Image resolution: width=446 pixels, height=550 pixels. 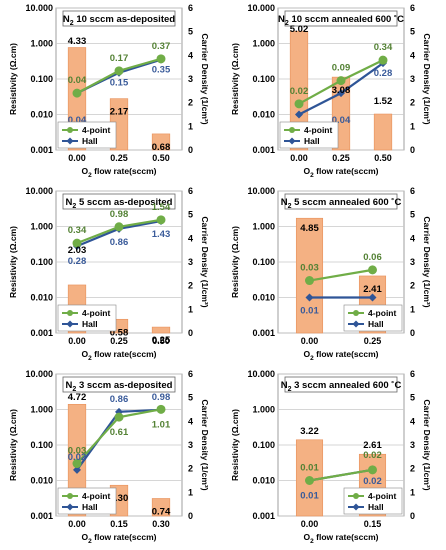 What do you see at coordinates (372, 455) in the screenshot?
I see `four-point-data-label: 0.02` at bounding box center [372, 455].